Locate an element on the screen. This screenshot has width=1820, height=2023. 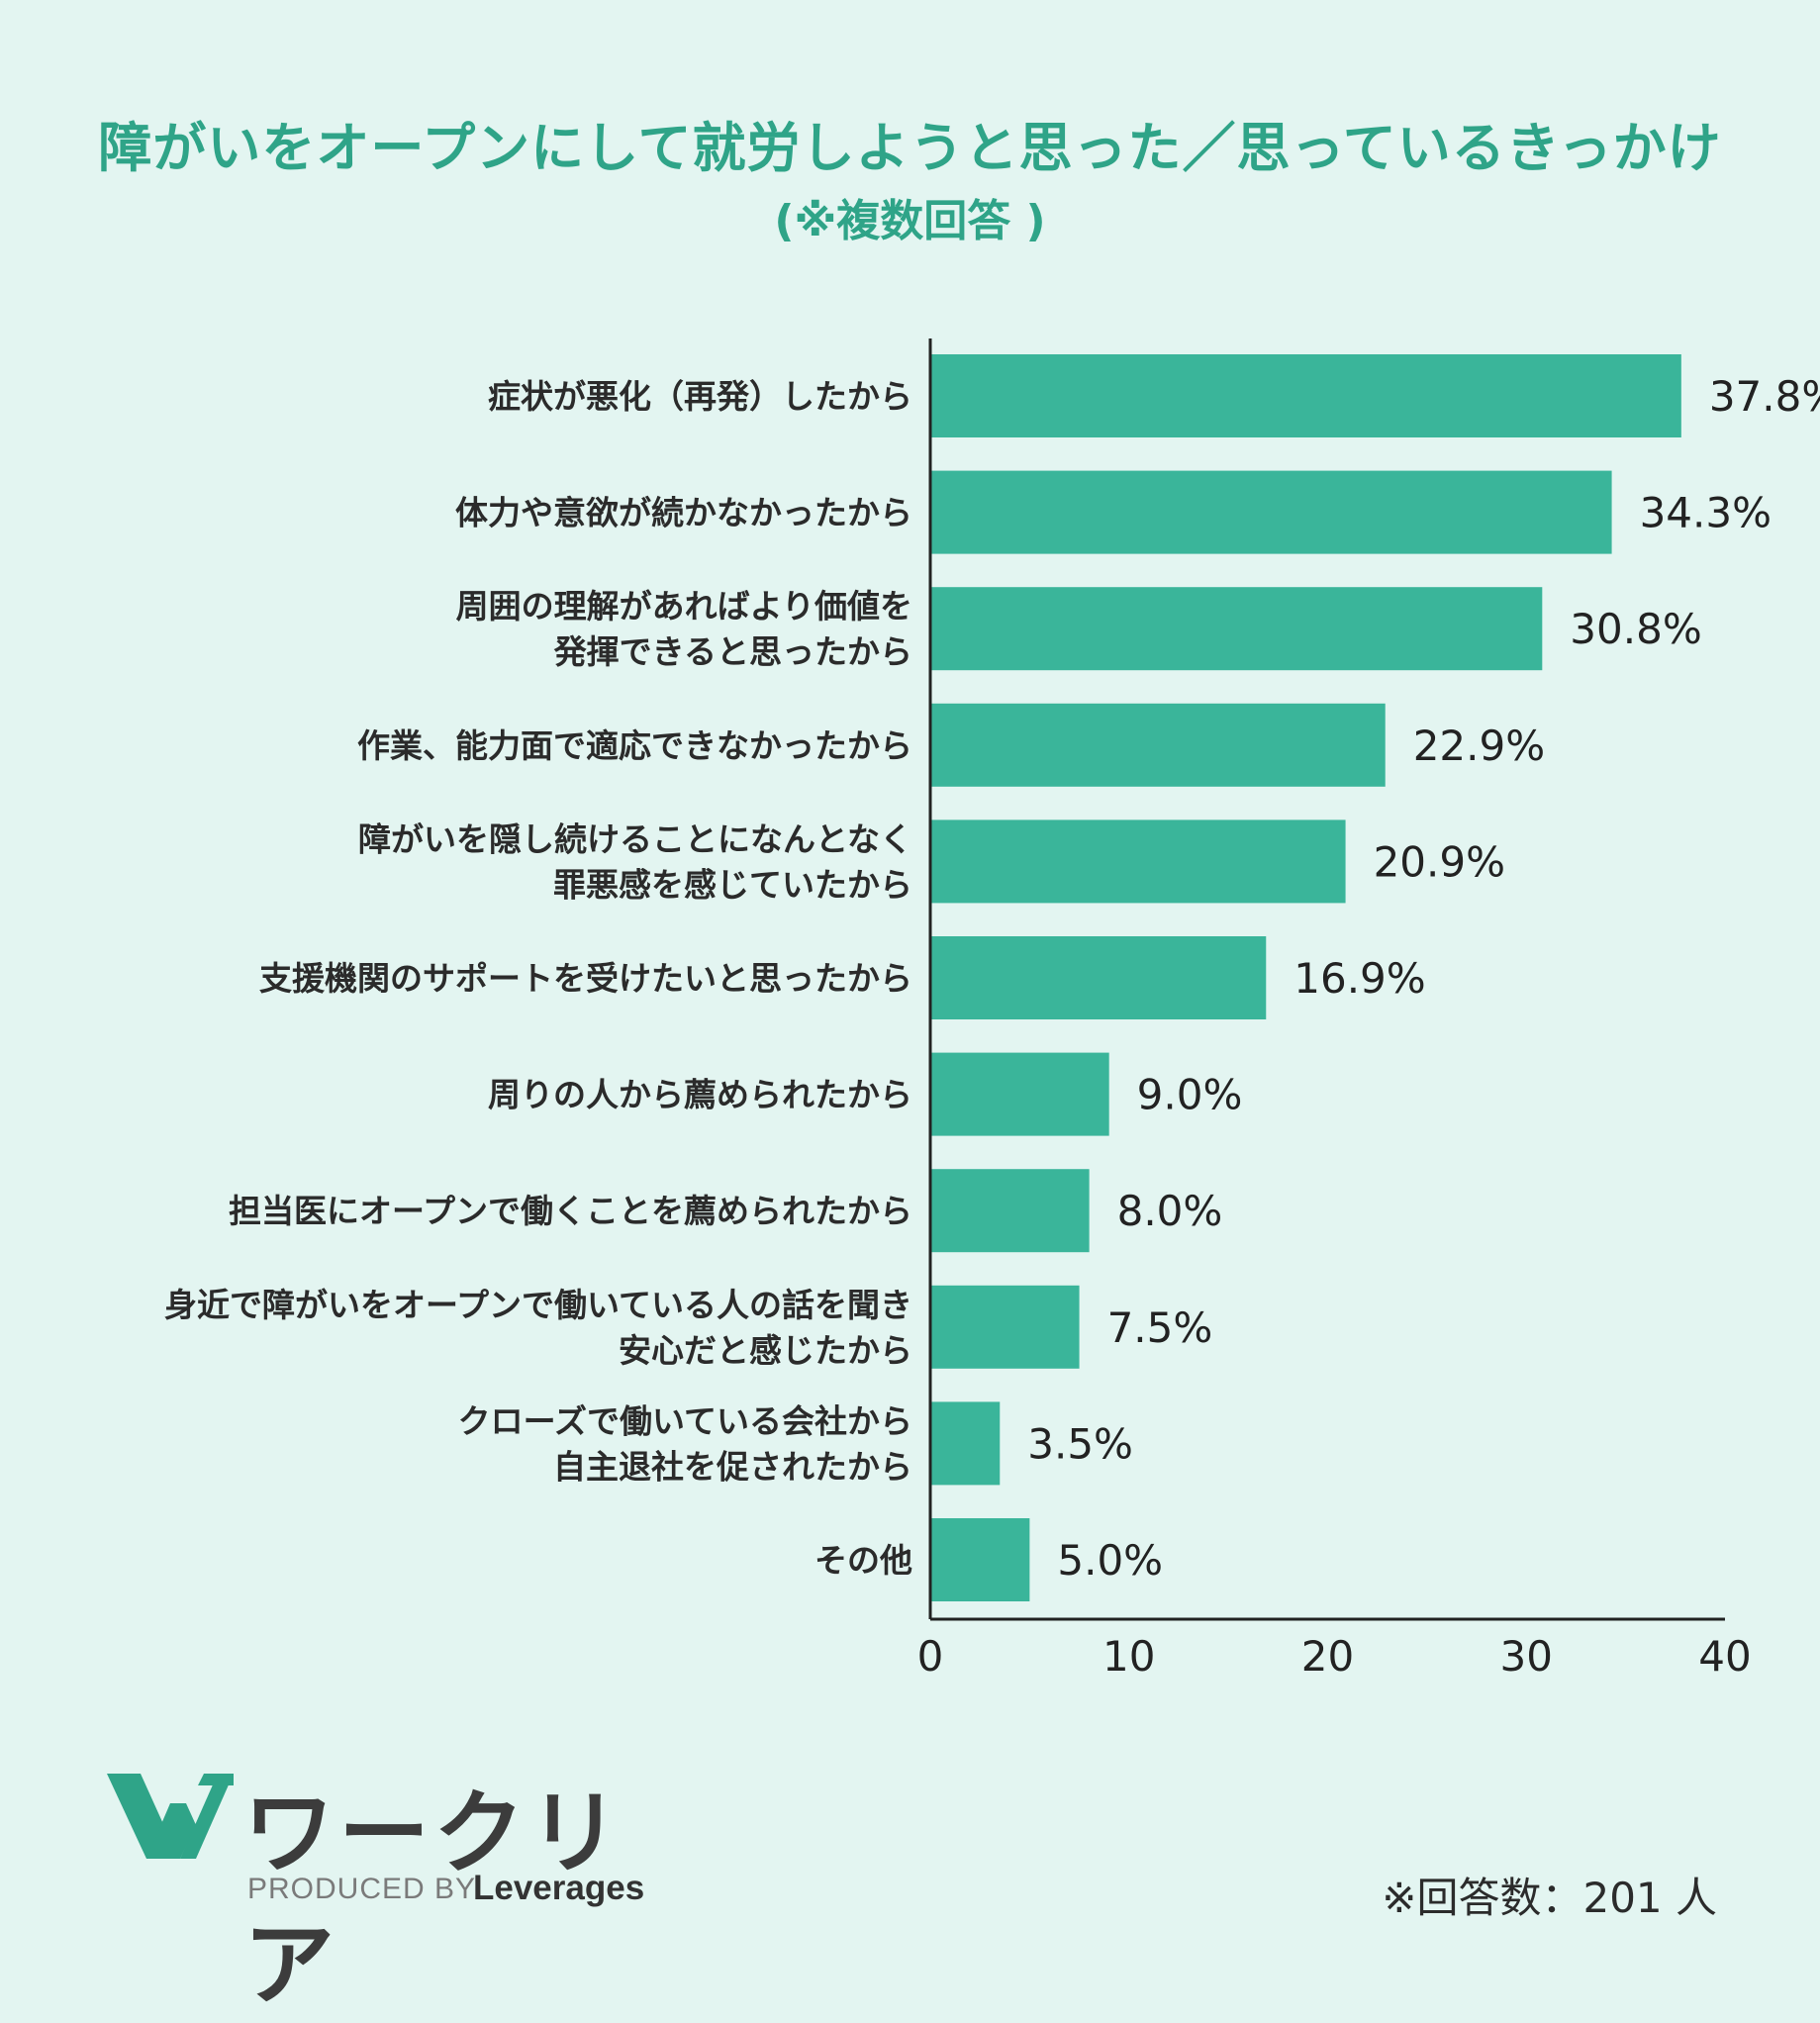
x-tick-label-1: 10 is located at coordinates (1128, 1656).